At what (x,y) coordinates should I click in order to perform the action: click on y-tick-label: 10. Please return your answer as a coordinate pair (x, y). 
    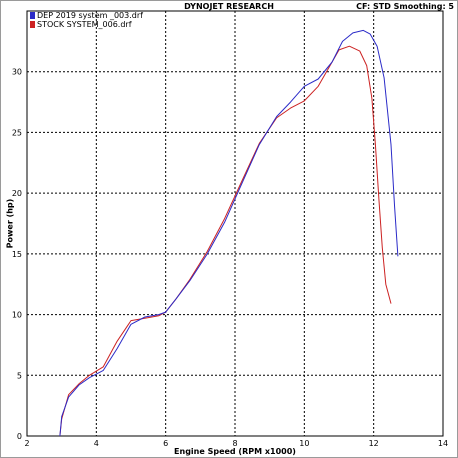
    Looking at the image, I should click on (17, 315).